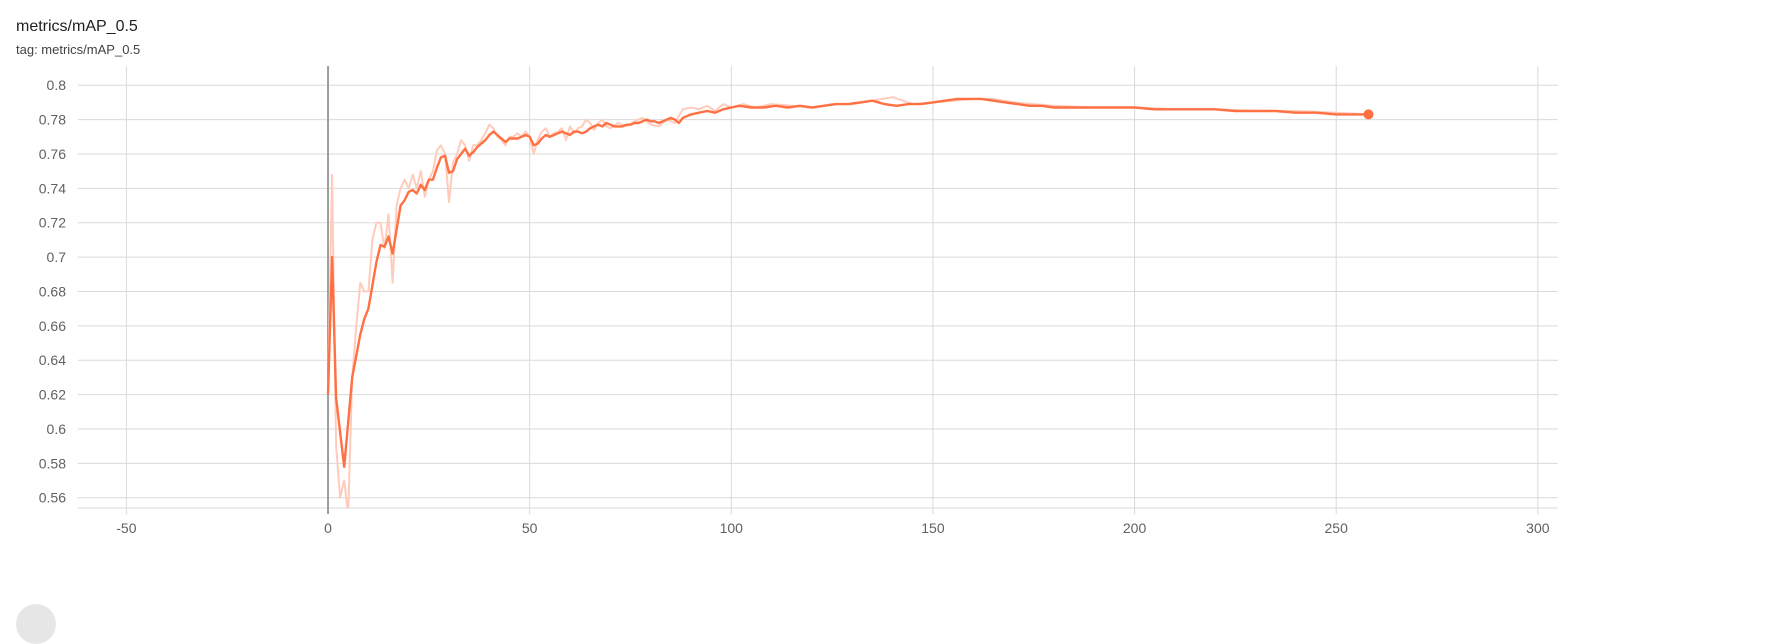 The width and height of the screenshot is (1769, 644). Describe the element at coordinates (52, 291) in the screenshot. I see `y-tick-label: 0.68` at that location.